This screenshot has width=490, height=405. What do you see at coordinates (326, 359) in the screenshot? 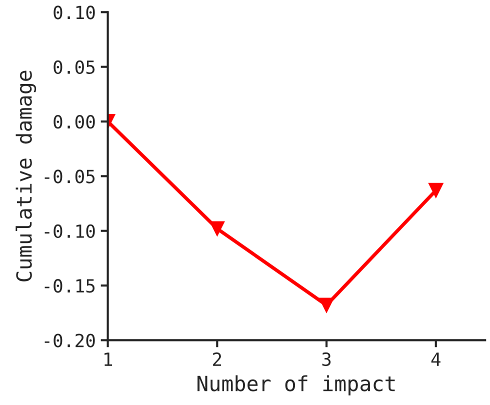
I see `x-tick-label: 3` at bounding box center [326, 359].